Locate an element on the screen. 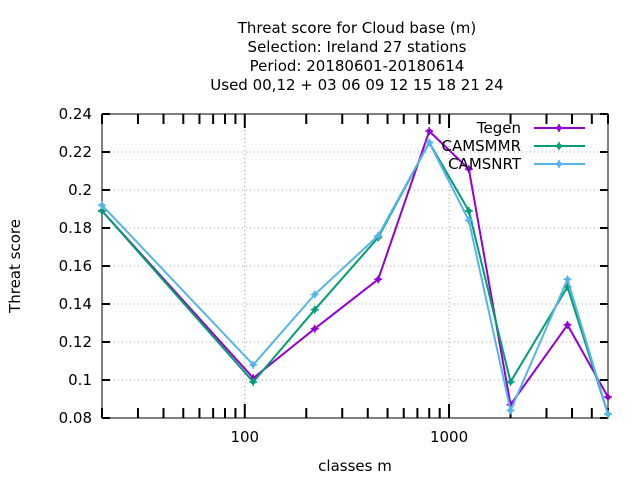  legend-label: Tegen is located at coordinates (498, 128).